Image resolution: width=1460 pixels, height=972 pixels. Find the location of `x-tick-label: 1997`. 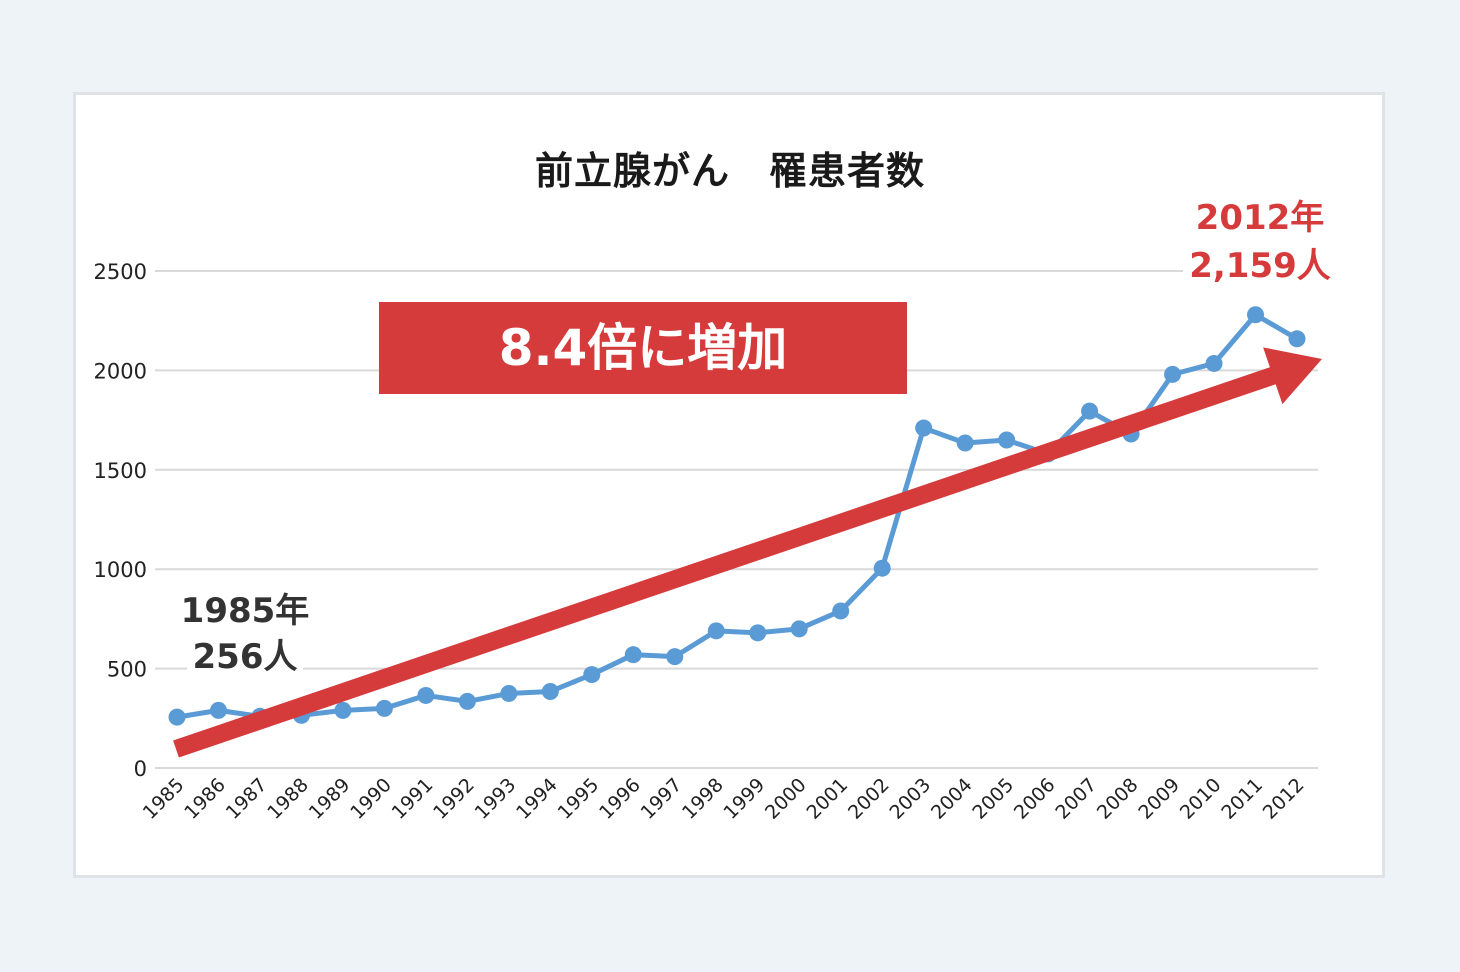

x-tick-label: 1997 is located at coordinates (662, 799).